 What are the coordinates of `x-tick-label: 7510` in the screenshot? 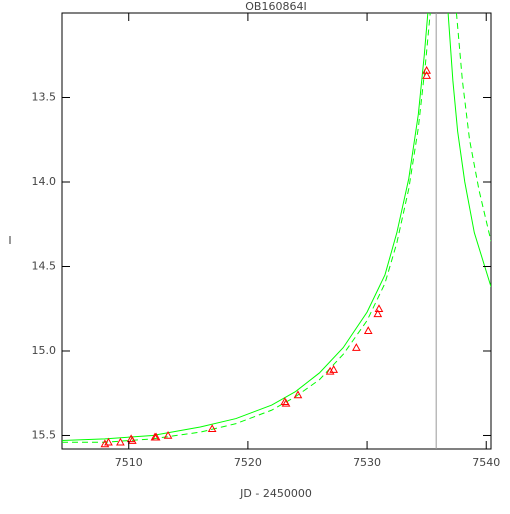 It's located at (129, 462).